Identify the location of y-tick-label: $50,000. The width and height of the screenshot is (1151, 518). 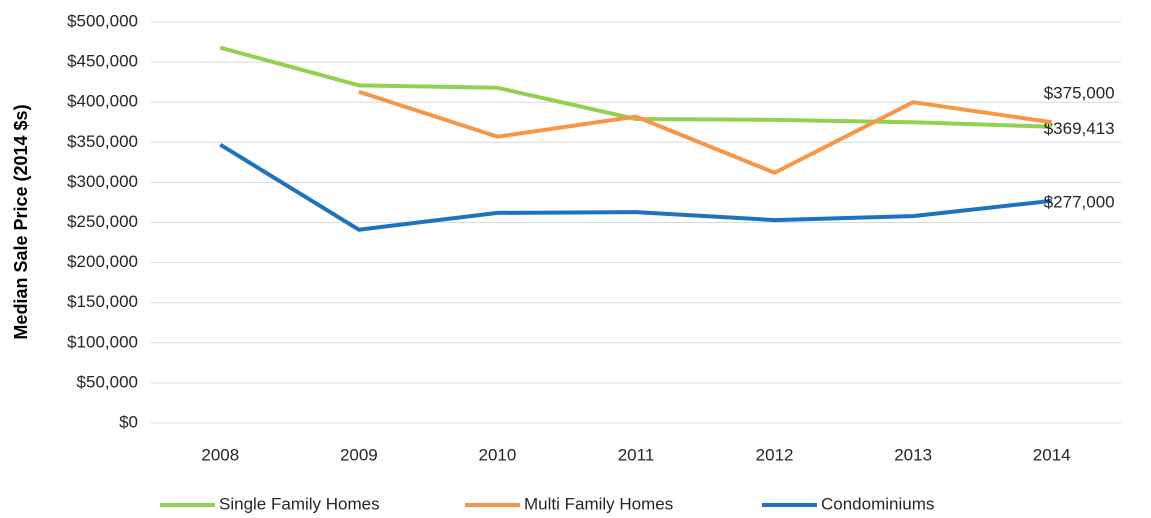
(107, 381).